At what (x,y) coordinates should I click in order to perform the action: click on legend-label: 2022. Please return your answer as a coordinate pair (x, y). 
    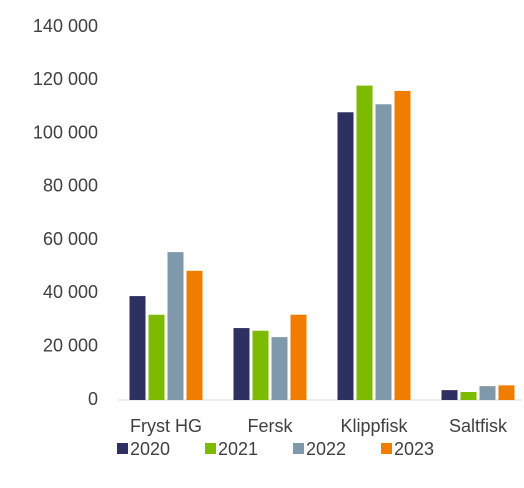
    Looking at the image, I should click on (326, 449).